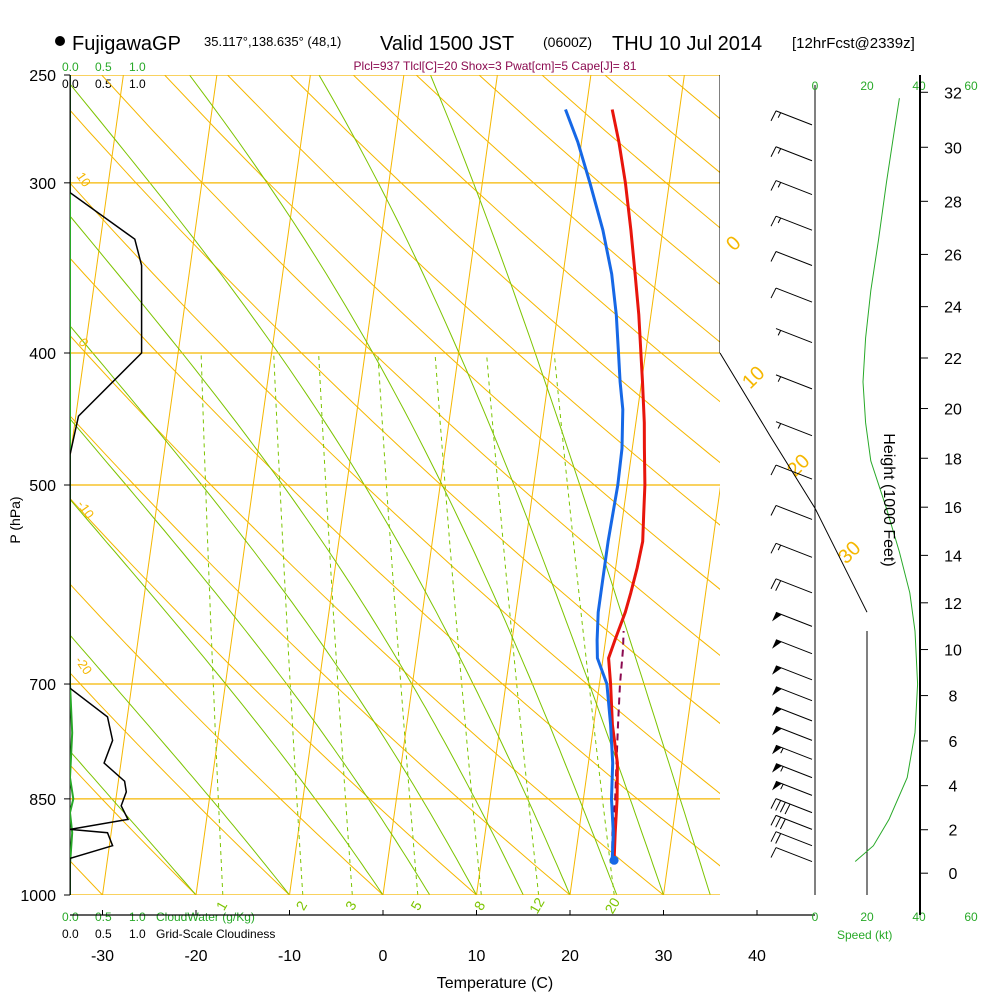 Image resolution: width=1000 pixels, height=1000 pixels. What do you see at coordinates (537, 906) in the screenshot?
I see `mixing-ratio-label: 12` at bounding box center [537, 906].